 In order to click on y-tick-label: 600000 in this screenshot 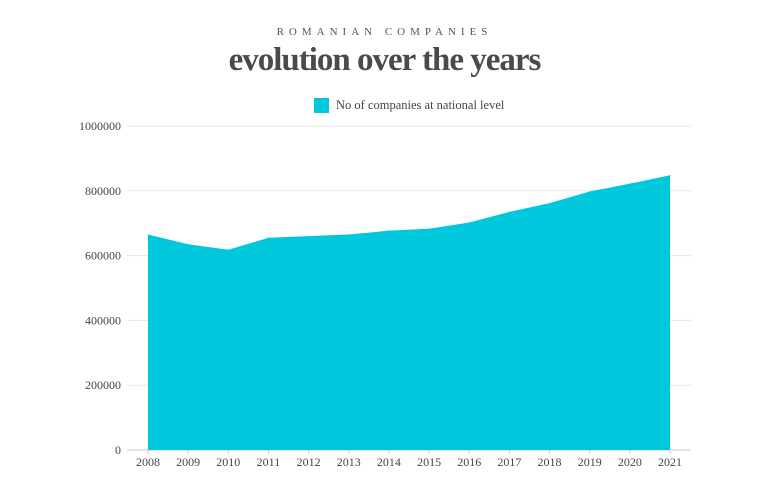, I will do `click(103, 256)`.